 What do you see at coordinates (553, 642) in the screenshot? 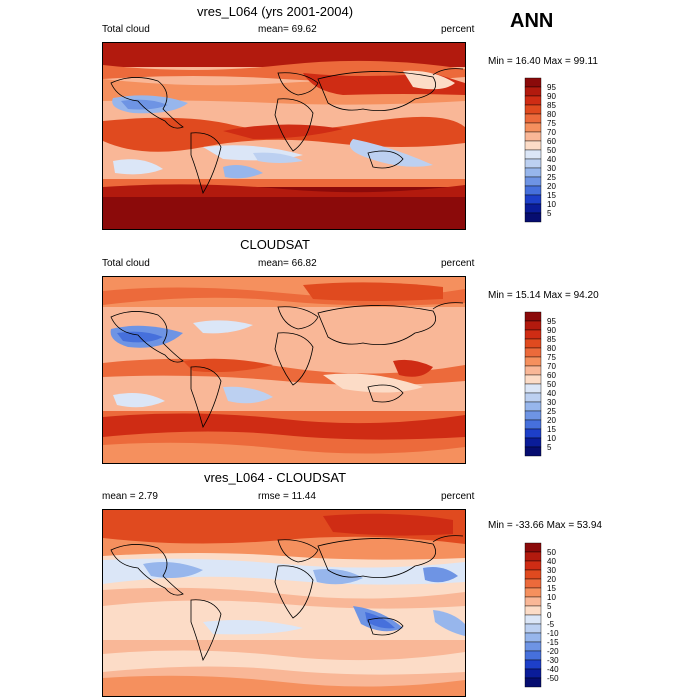
I see `colorbar-tick-label: -15` at bounding box center [553, 642].